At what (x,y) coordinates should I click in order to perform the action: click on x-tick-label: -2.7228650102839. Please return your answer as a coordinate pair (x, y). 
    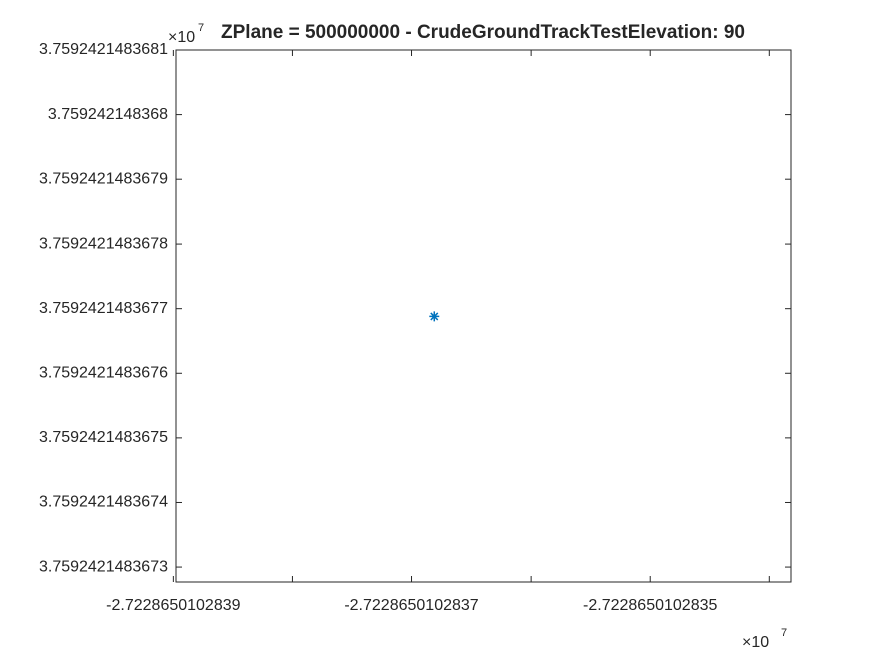
    Looking at the image, I should click on (173, 605).